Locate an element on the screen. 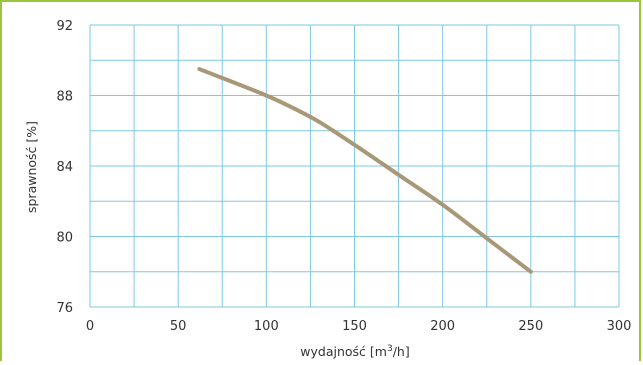  y-tick-label: 88 is located at coordinates (64, 97).